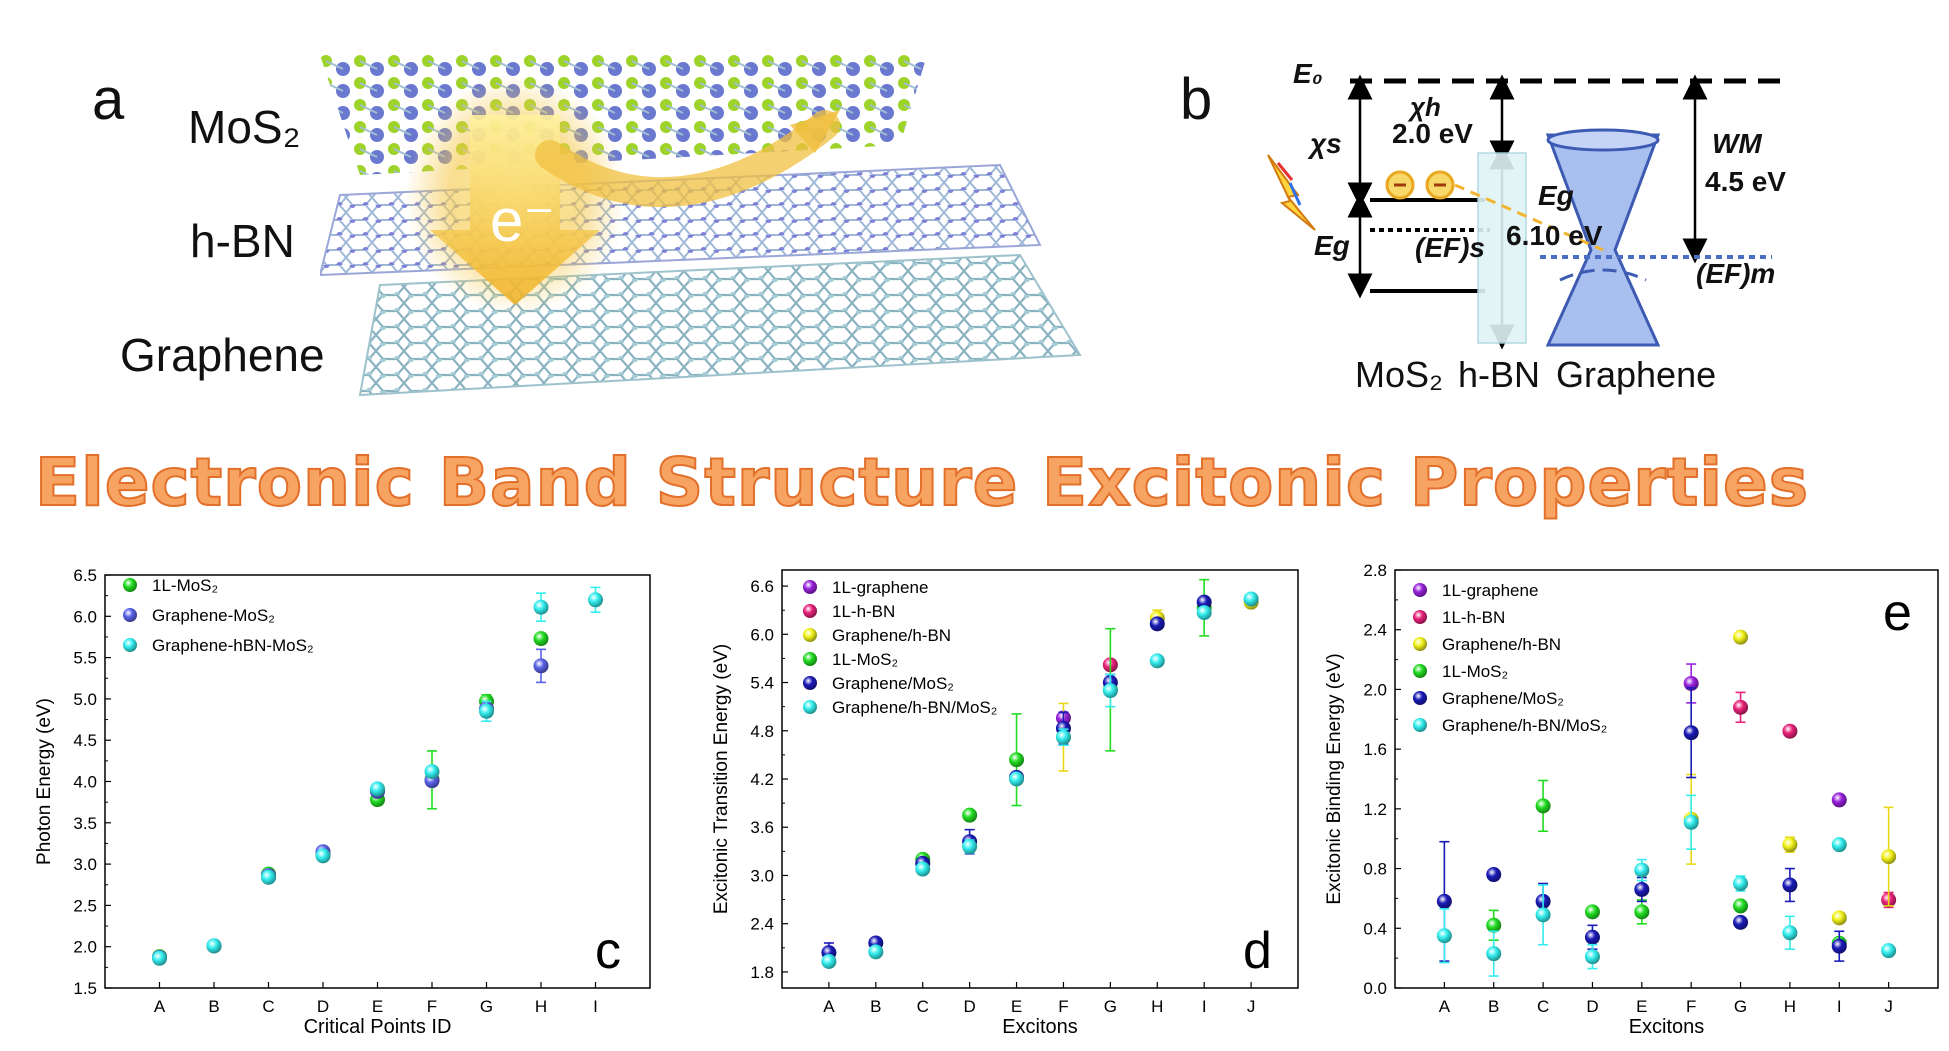 The height and width of the screenshot is (1051, 1949). I want to click on y-tick-label: 3.6, so click(762, 827).